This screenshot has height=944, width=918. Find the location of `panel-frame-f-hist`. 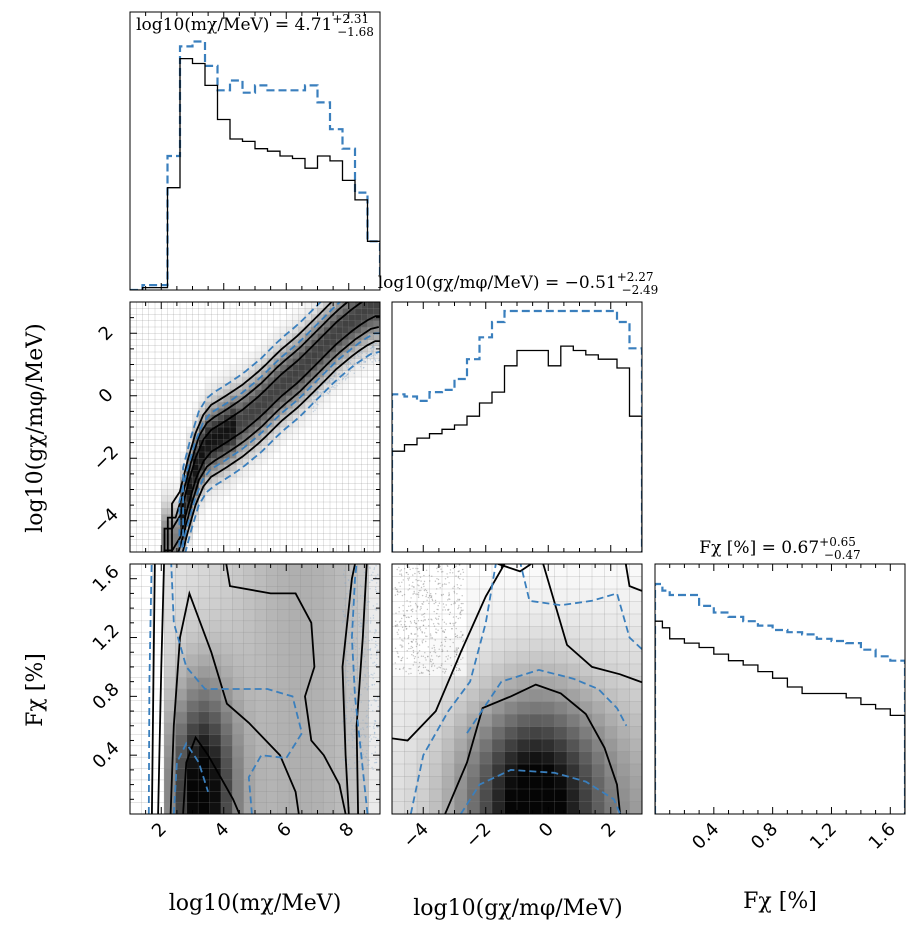

panel-frame-f-hist is located at coordinates (780, 689).